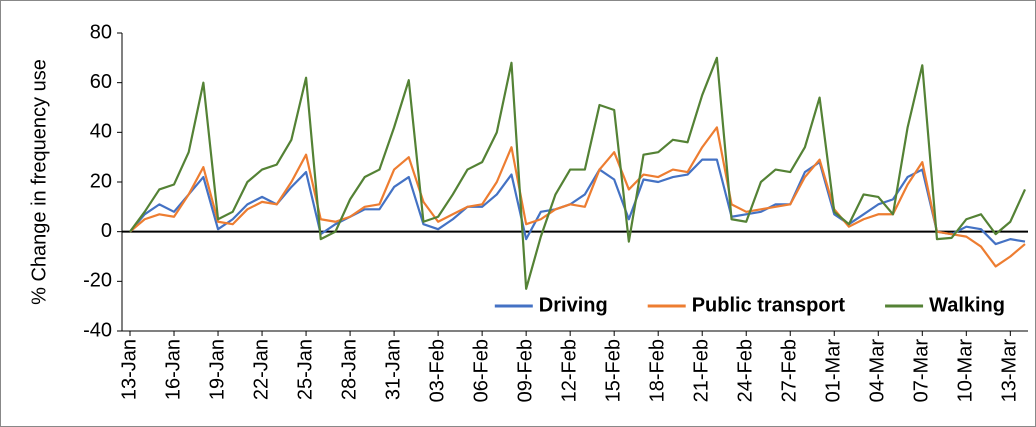 The image size is (1036, 427). Describe the element at coordinates (106, 231) in the screenshot. I see `y-tick-label: 0` at that location.